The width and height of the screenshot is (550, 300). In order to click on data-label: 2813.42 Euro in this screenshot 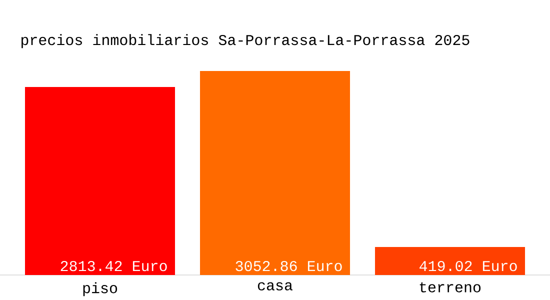, I will do `click(113, 266)`.